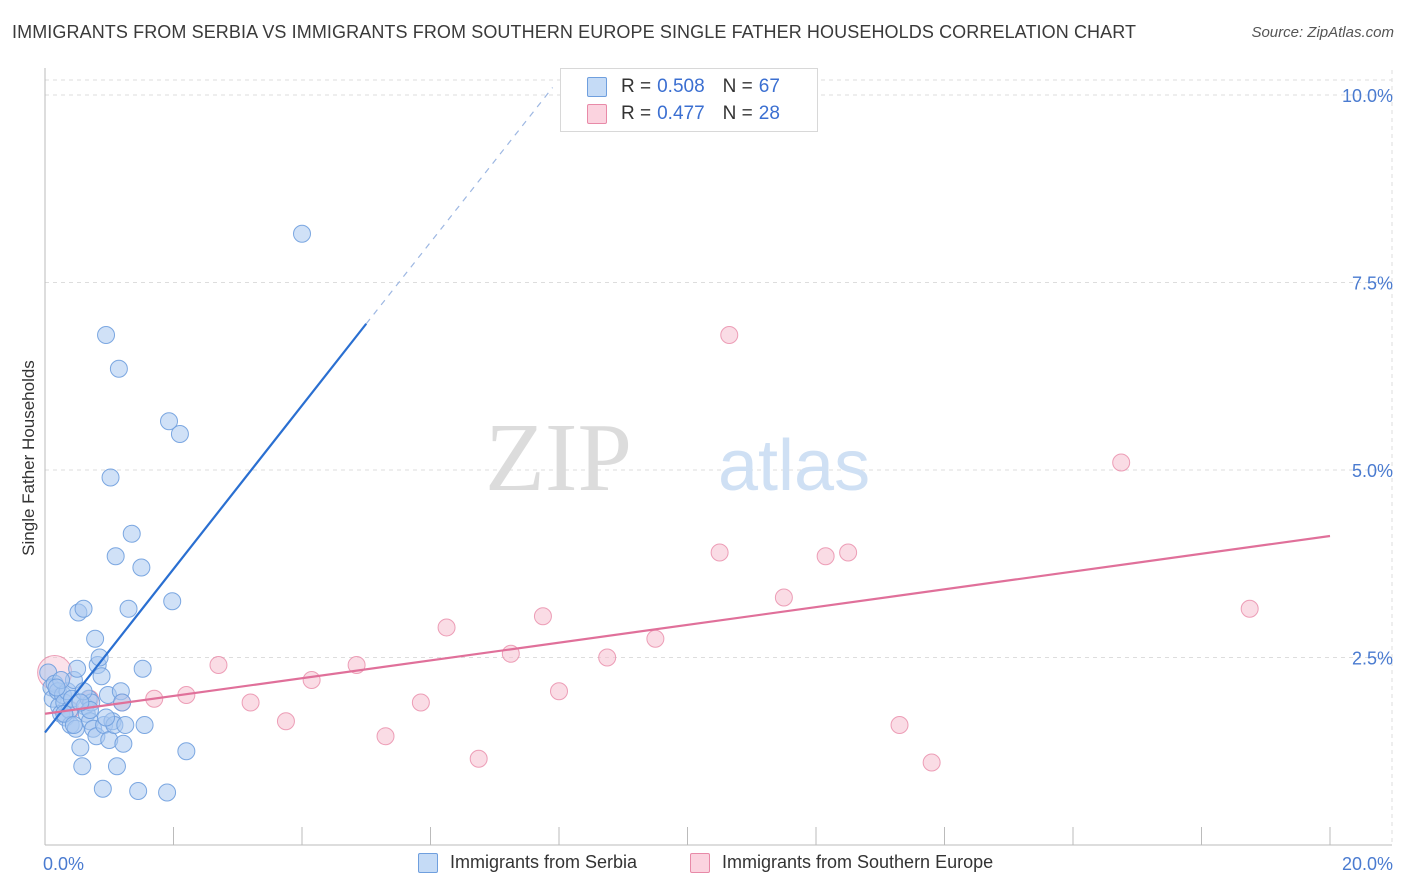 The image size is (1406, 892). I want to click on legend-item-serbia: Immigrants from Serbia, so click(527, 862).